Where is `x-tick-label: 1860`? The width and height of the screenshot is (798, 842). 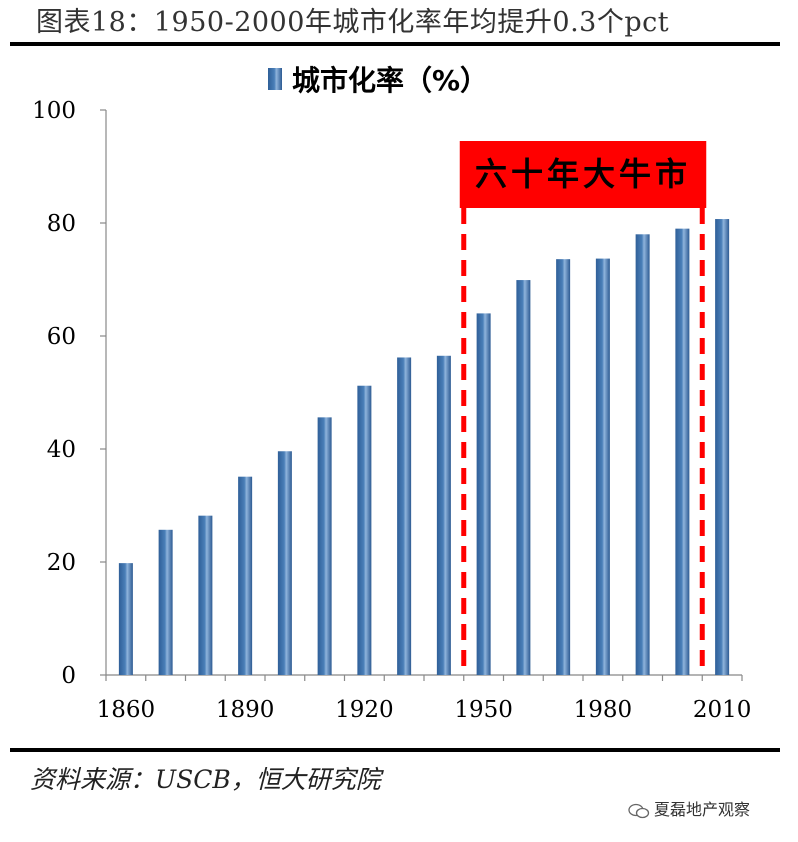
x-tick-label: 1860 is located at coordinates (126, 710).